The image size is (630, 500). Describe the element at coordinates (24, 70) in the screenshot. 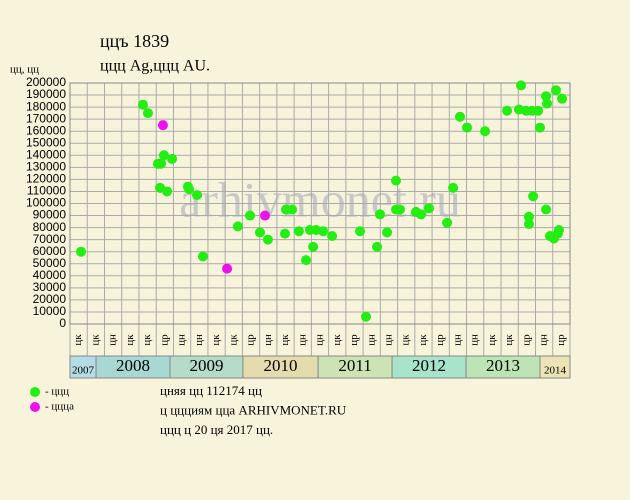

I see `y-axis-label: цц, цц` at that location.